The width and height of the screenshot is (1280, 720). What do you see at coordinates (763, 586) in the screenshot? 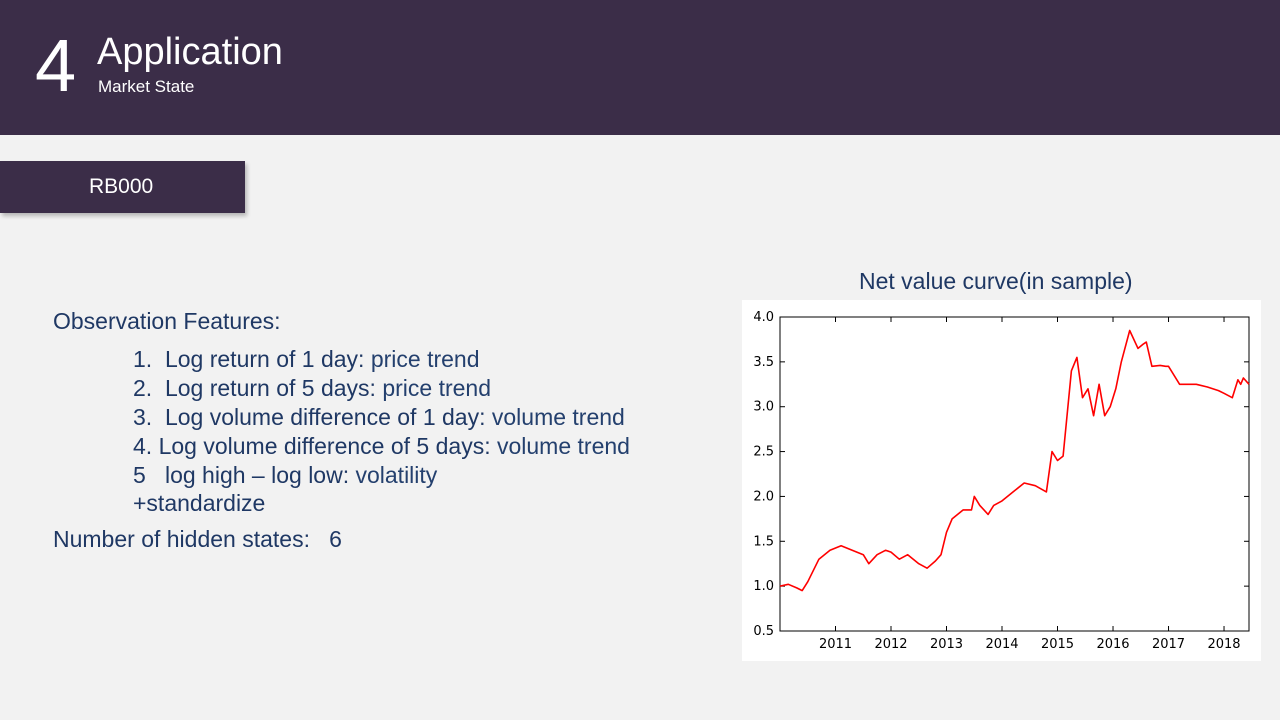
I see `y-tick-label: 1.0` at bounding box center [763, 586].